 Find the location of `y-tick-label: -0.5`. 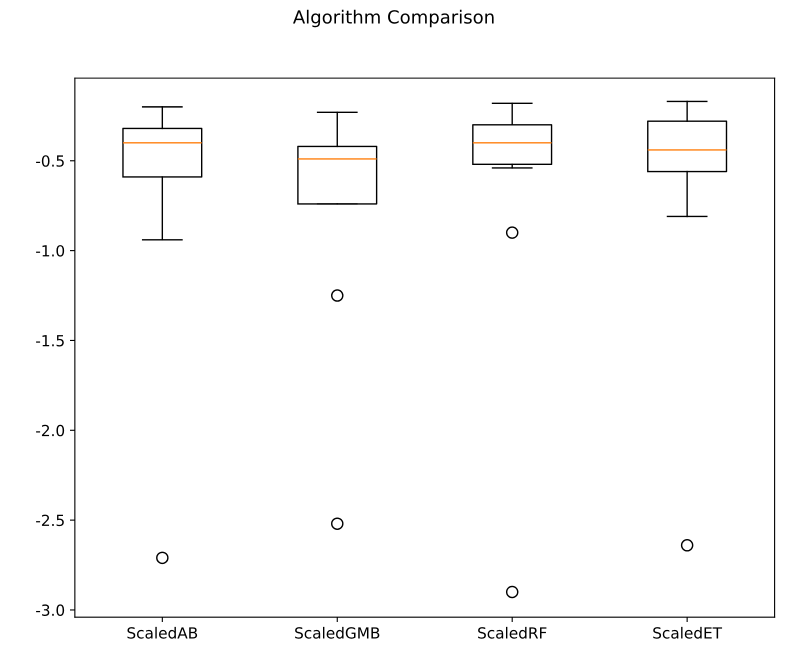

y-tick-label: -0.5 is located at coordinates (50, 161).